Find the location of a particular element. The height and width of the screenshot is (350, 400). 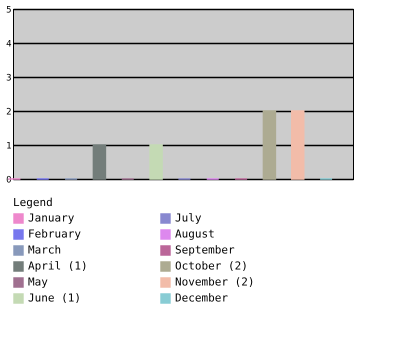

legend-label: November (2) is located at coordinates (214, 282).